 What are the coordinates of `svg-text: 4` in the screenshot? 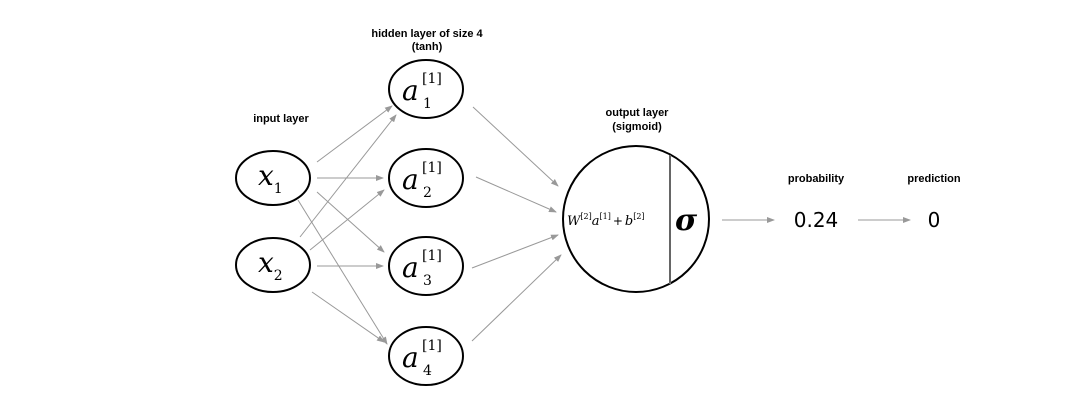 It's located at (427, 371).